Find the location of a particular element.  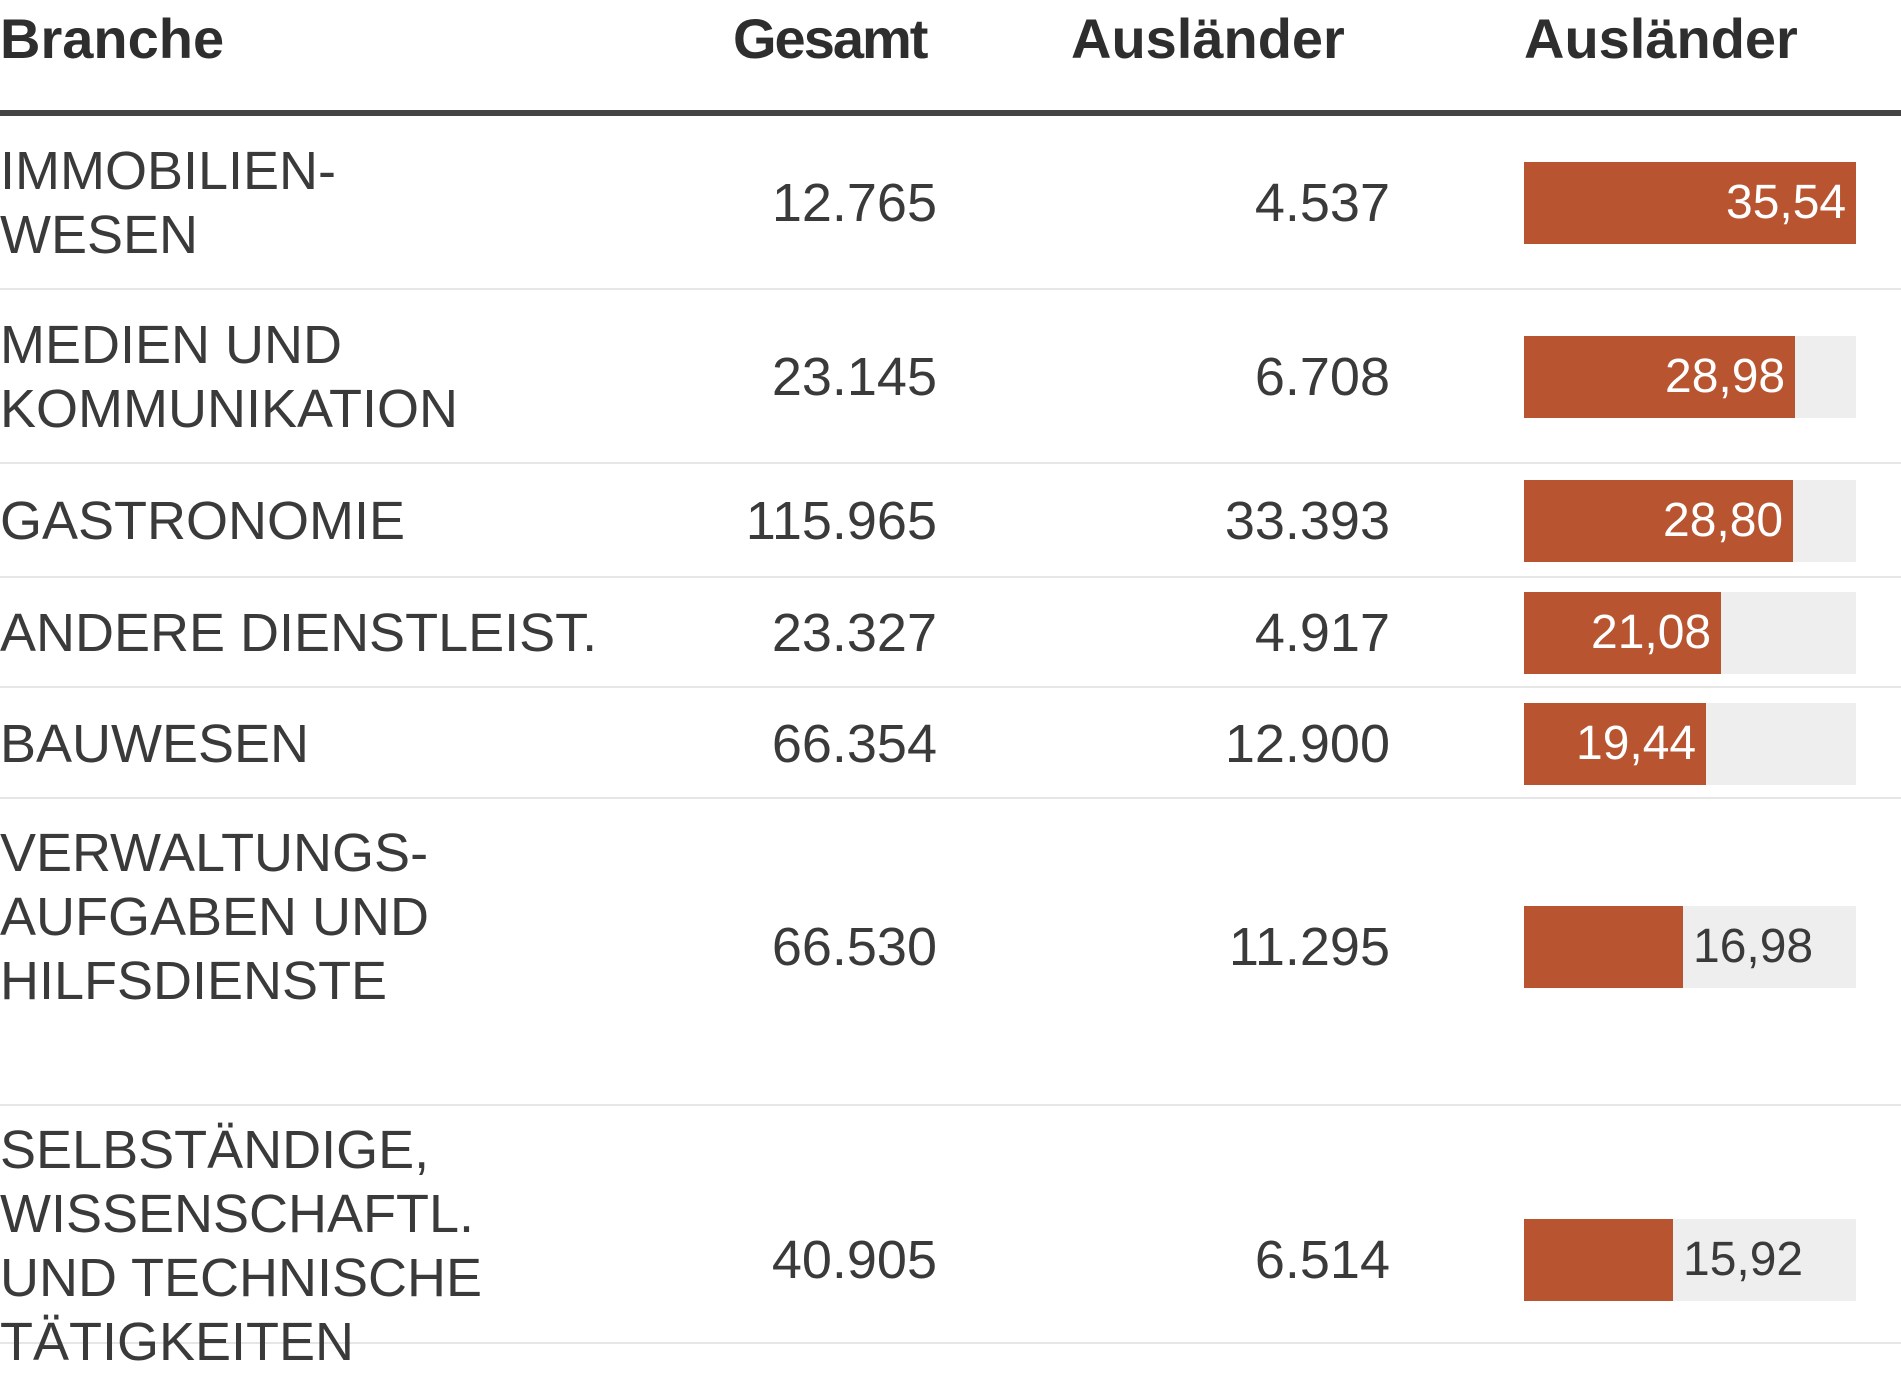

table-row: IMMOBILIEN- WESEN 12.765 4.537 35,54 is located at coordinates (950, 203).